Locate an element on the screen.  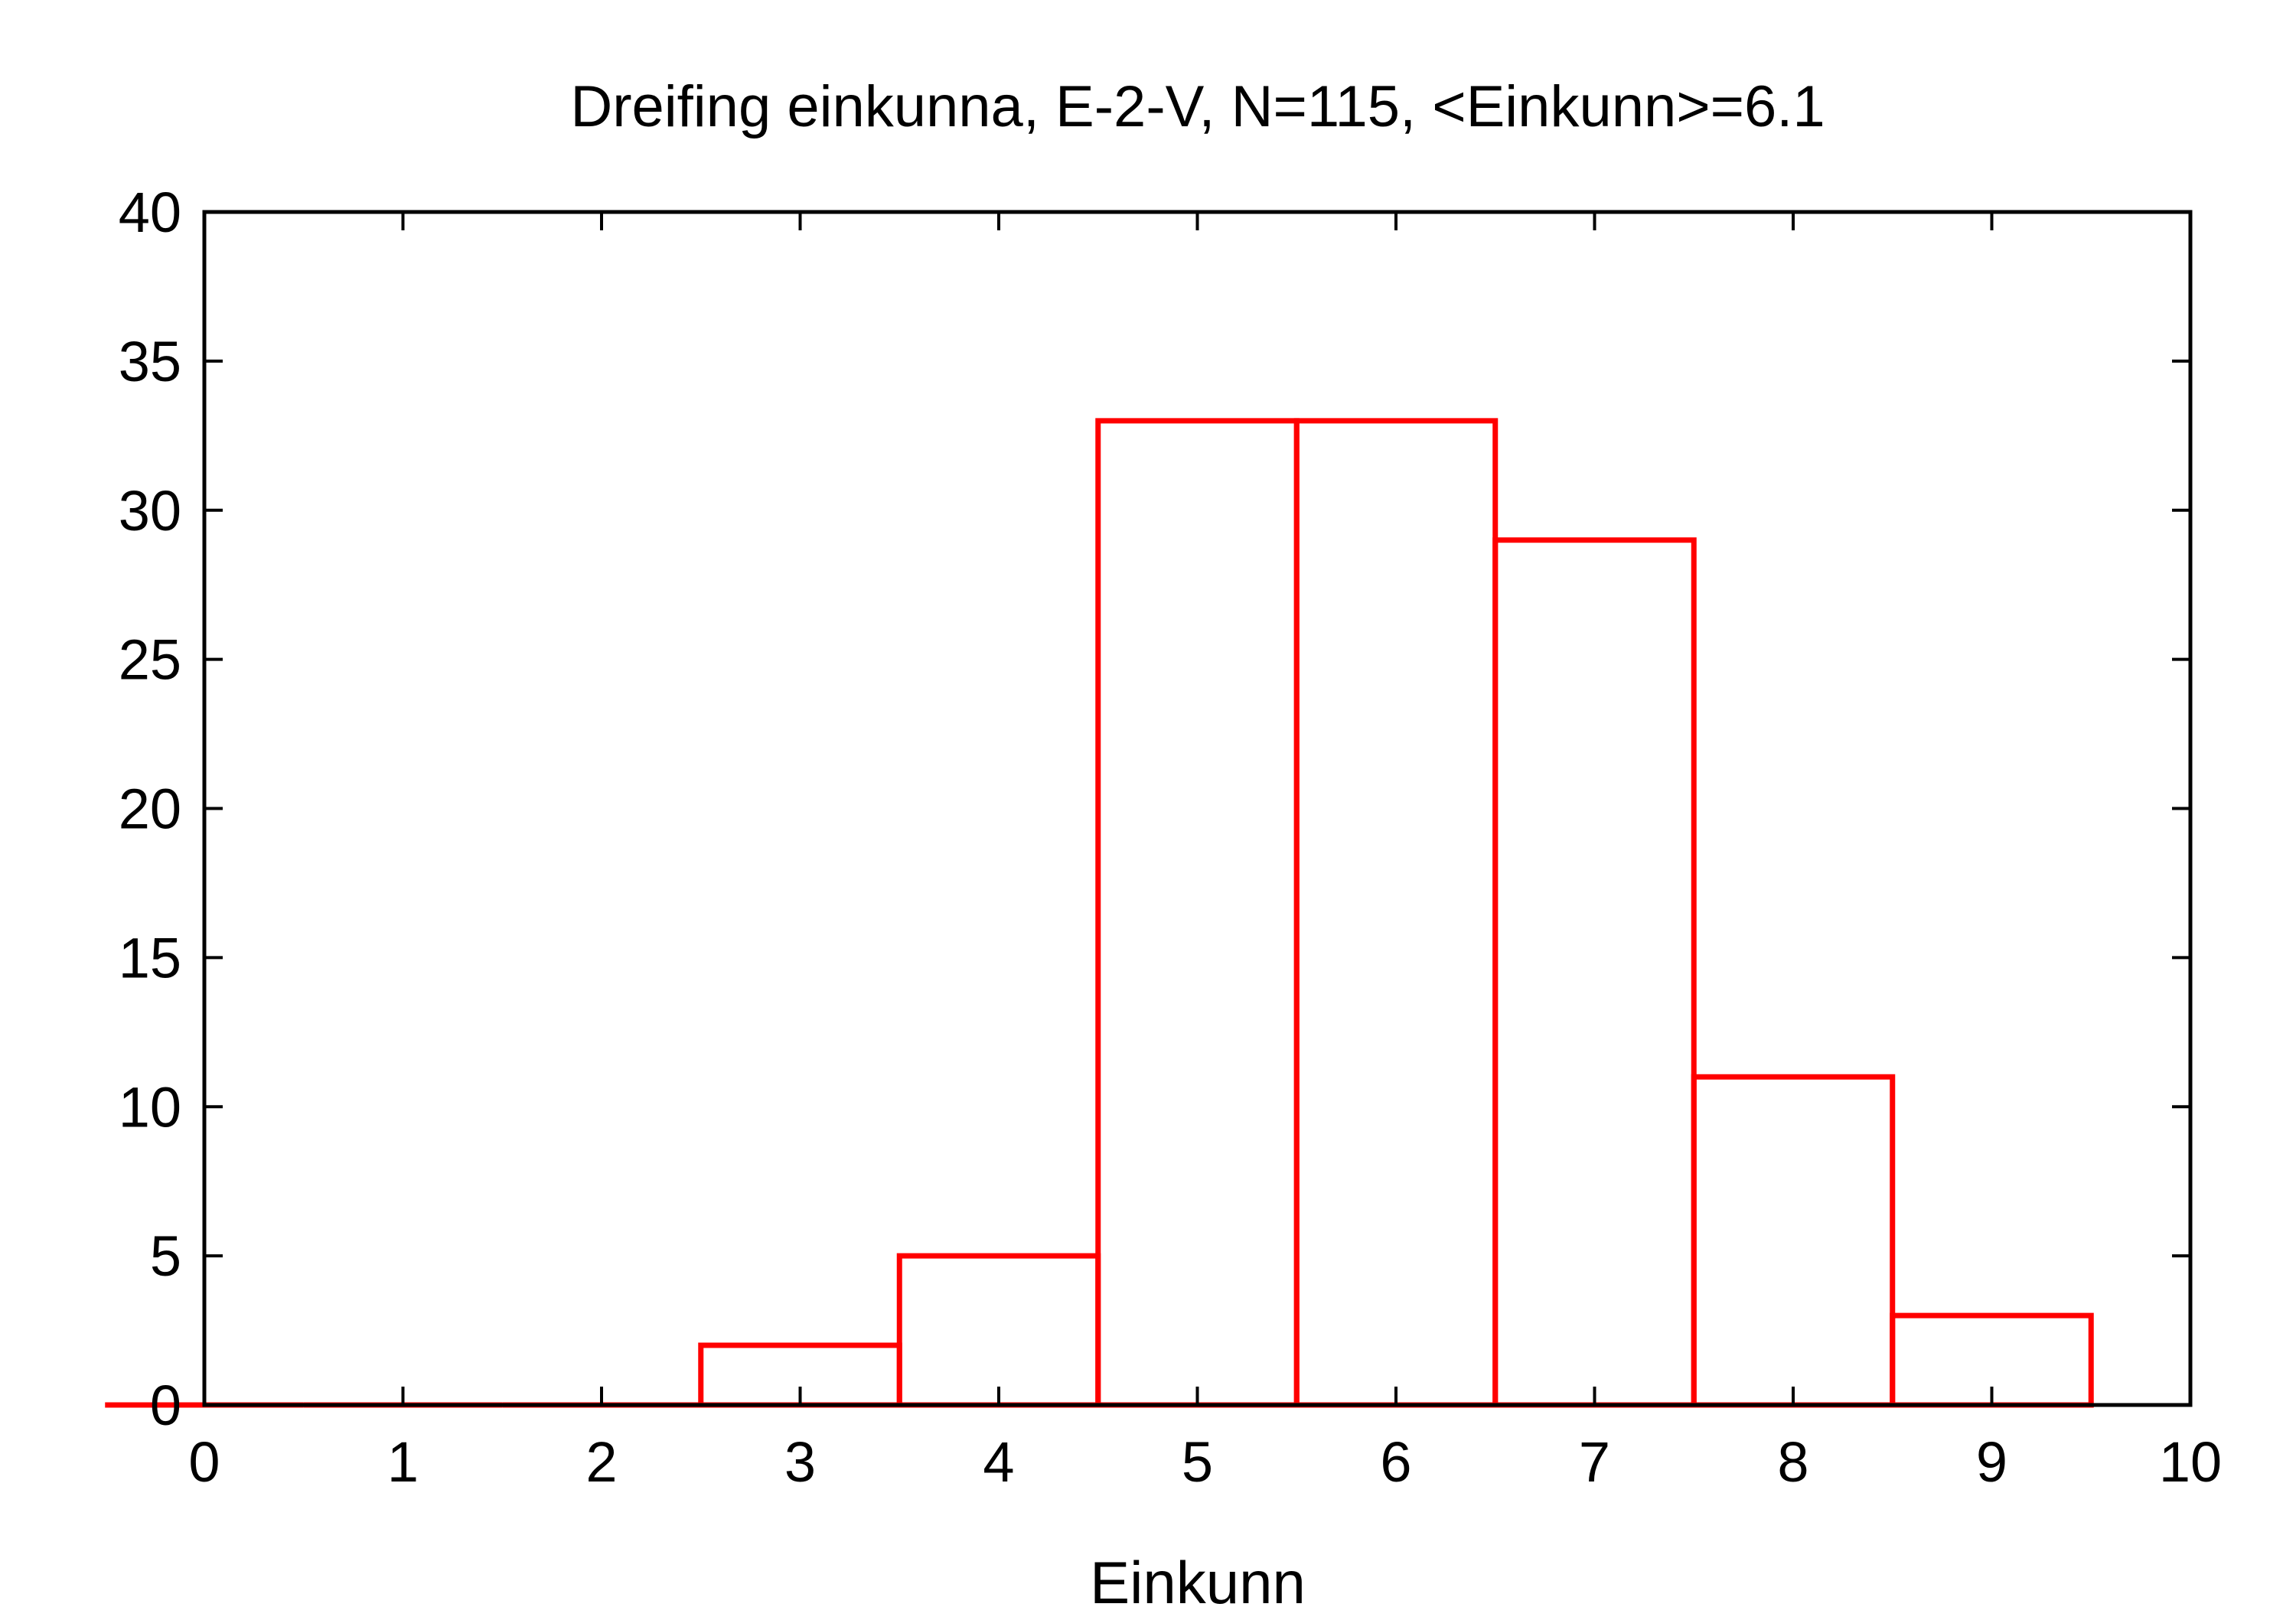
x-tick-label: 7 is located at coordinates (1594, 1462).